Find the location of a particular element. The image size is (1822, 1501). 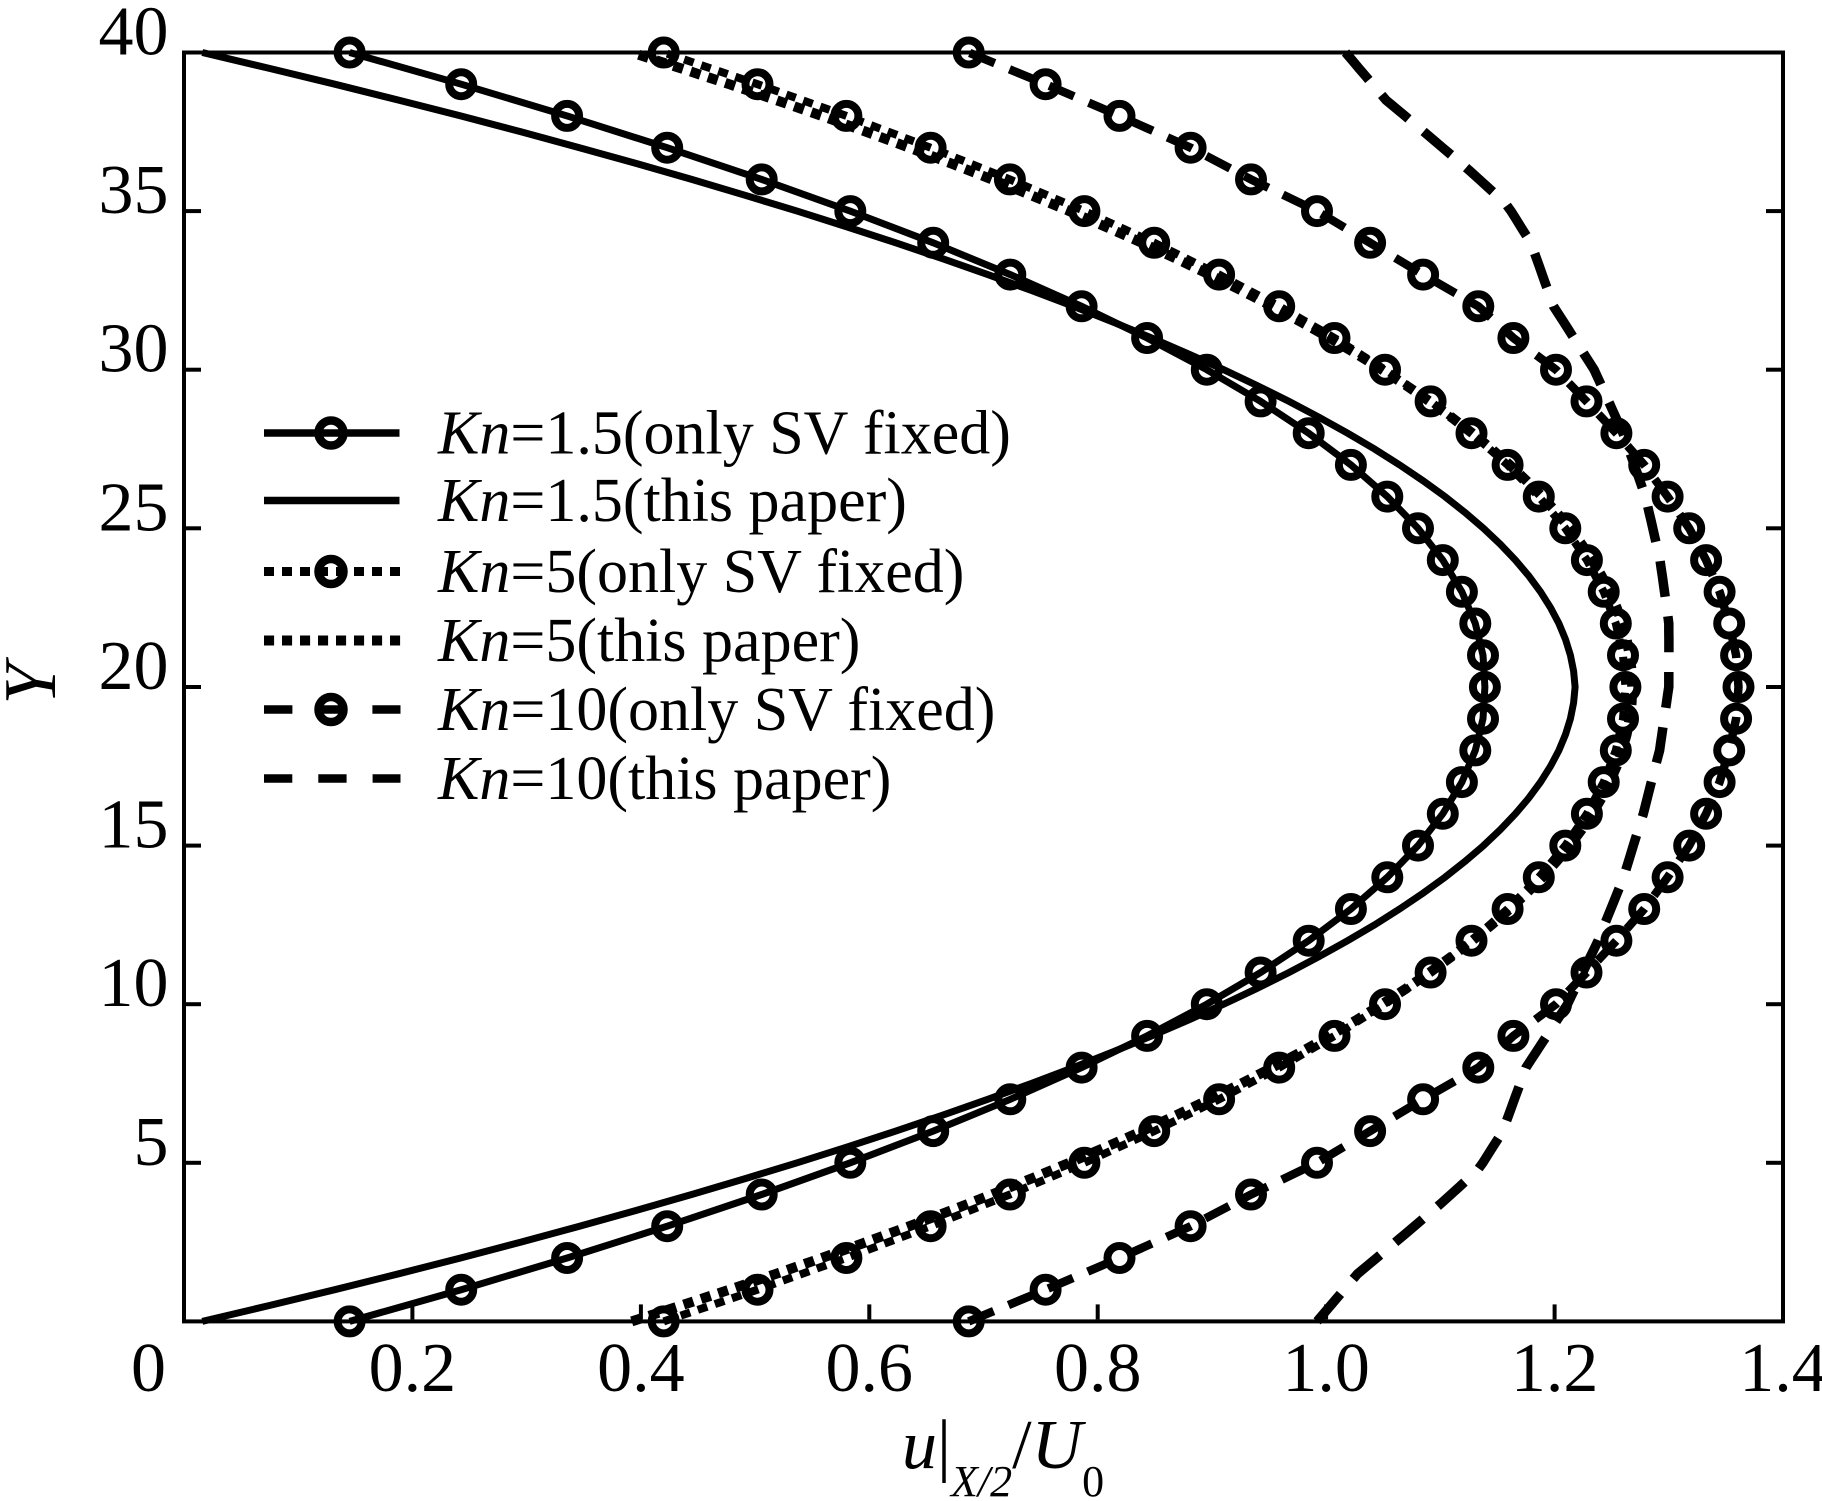

svg-text: 0.2 is located at coordinates (413, 1368).